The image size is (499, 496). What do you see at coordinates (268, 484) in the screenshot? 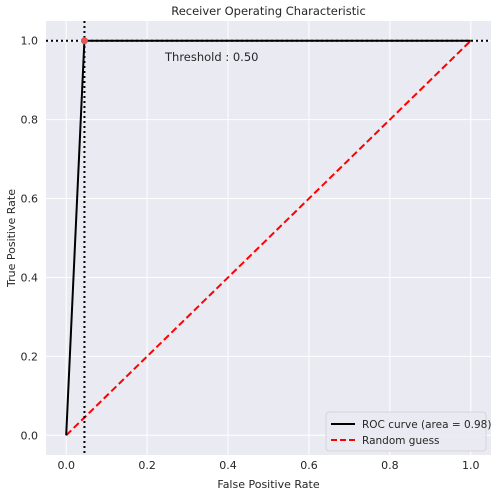
I see `x-axis-label: False Positive Rate` at bounding box center [268, 484].